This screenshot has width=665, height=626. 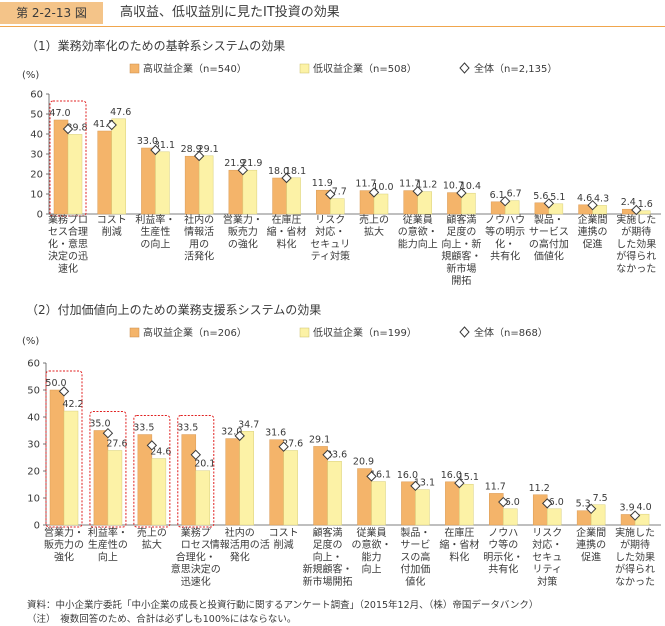 I want to click on category-label: 化・意思, so click(x=68, y=243).